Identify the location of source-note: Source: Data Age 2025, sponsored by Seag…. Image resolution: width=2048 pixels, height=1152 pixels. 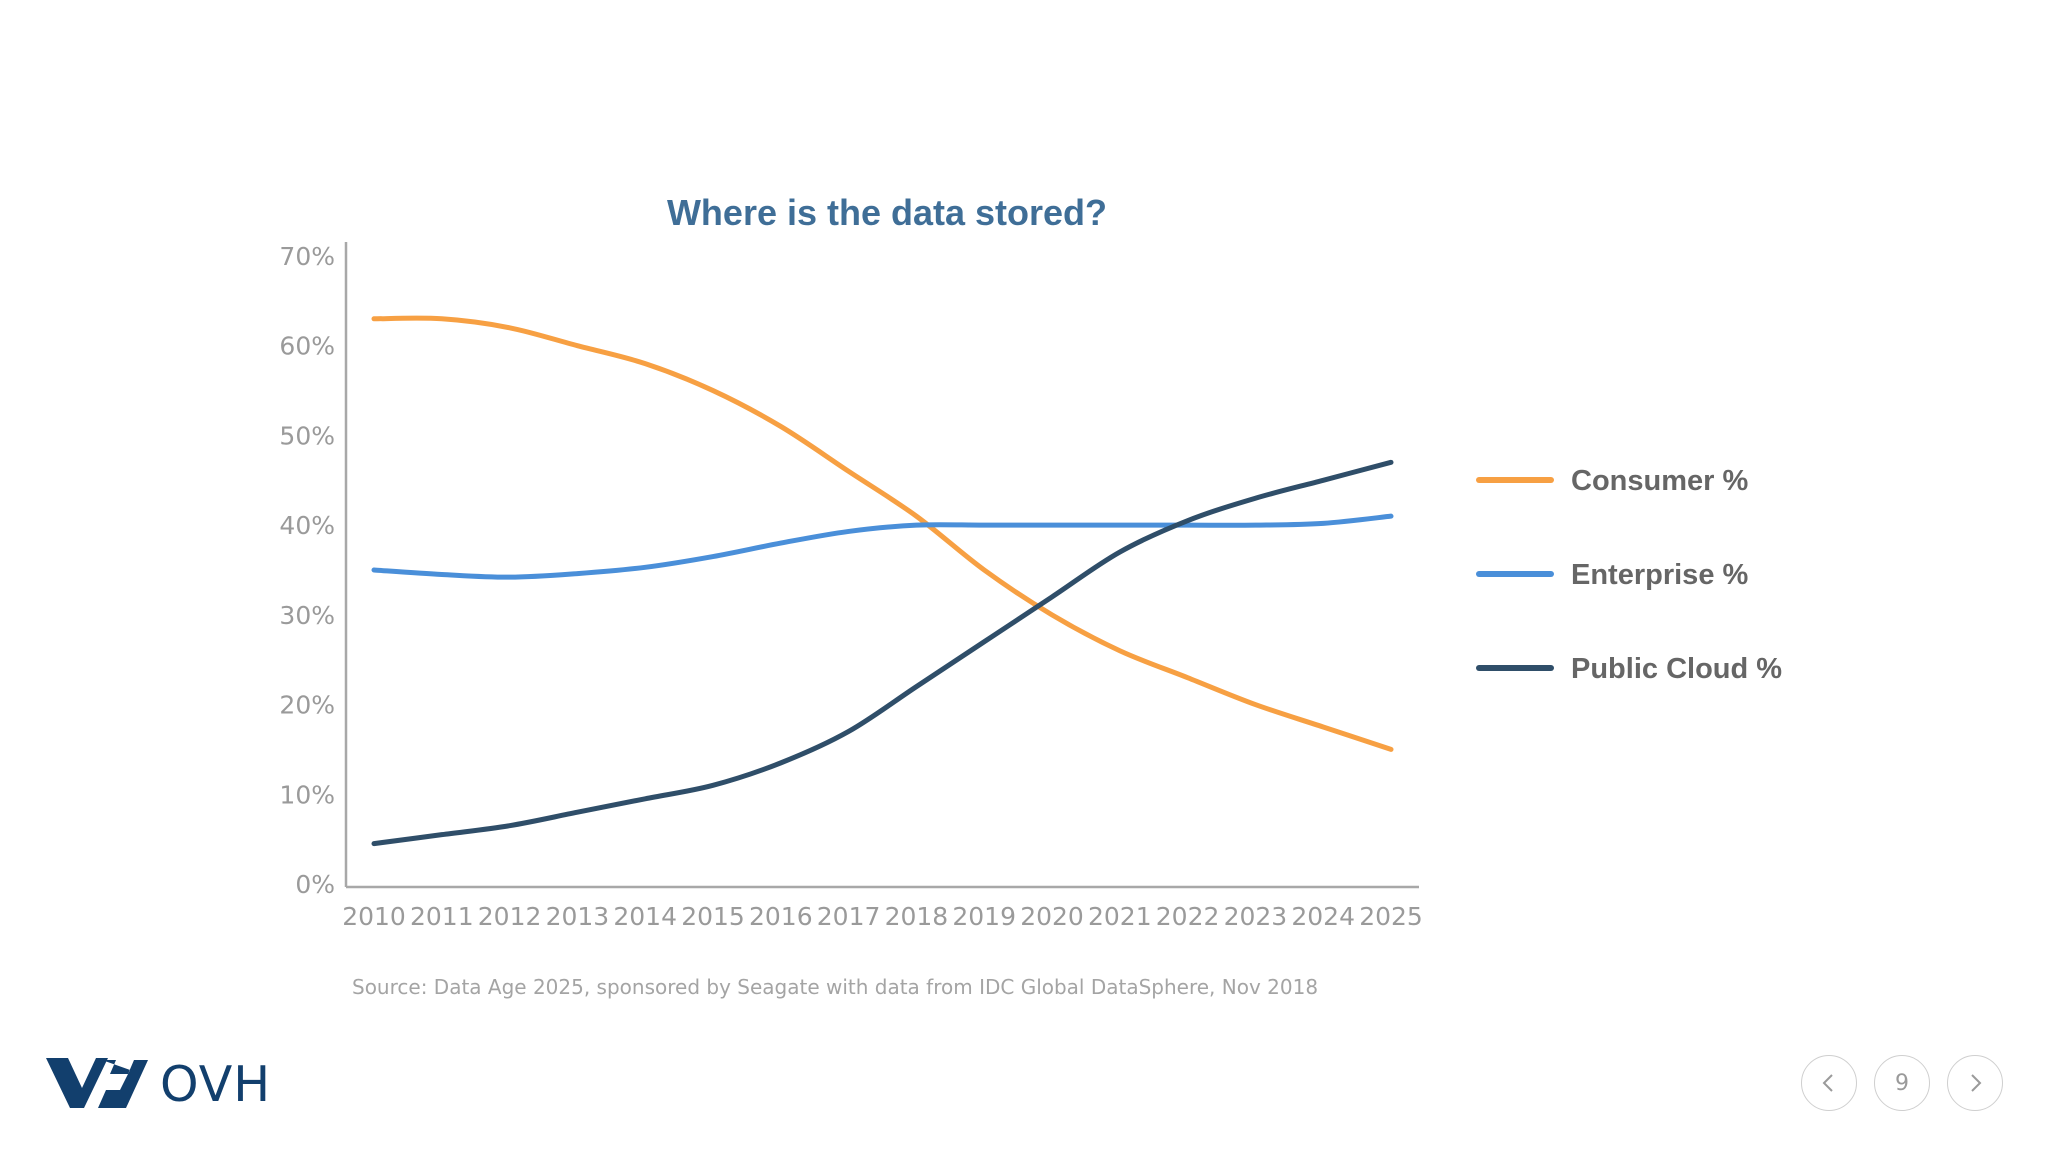
(835, 987).